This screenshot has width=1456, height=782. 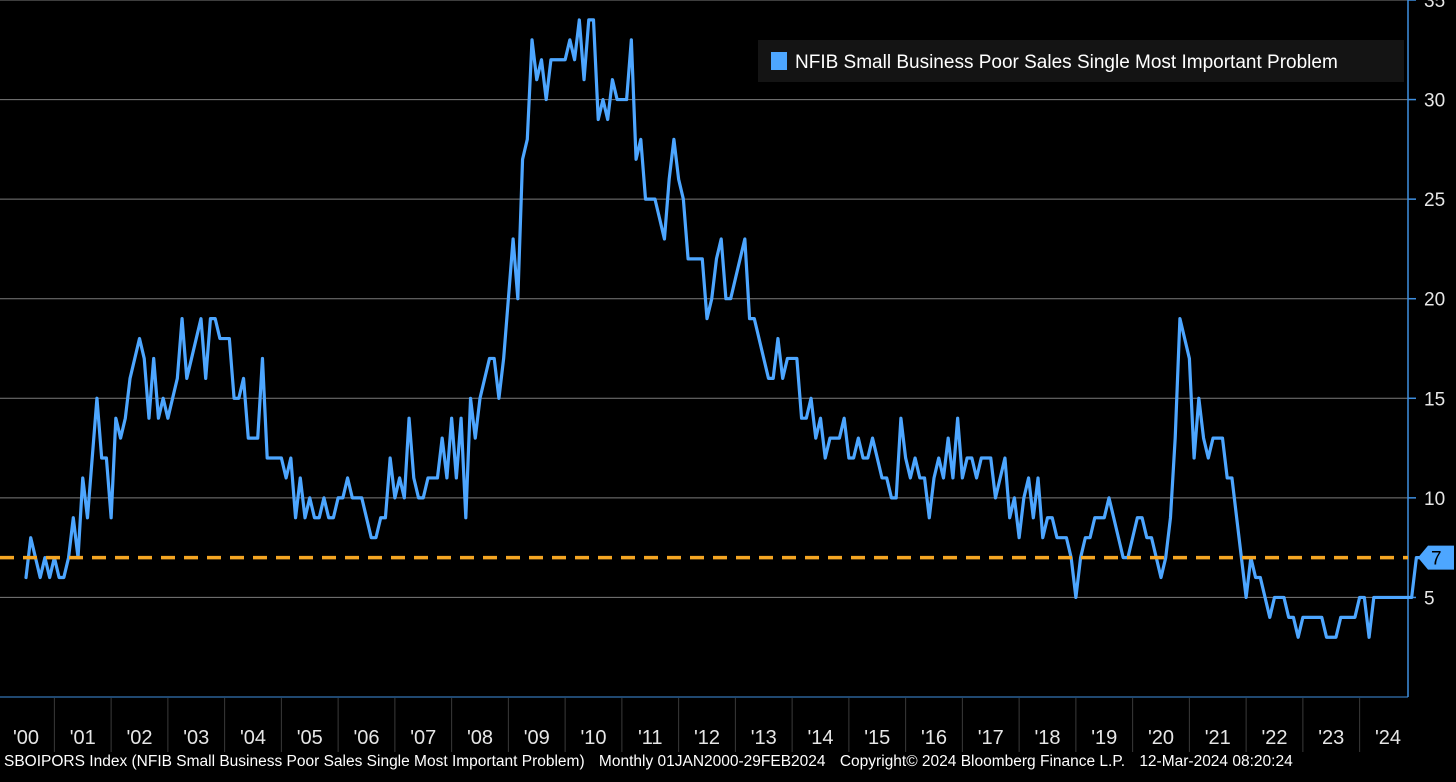 What do you see at coordinates (1331, 738) in the screenshot?
I see `x-tick-label: '23` at bounding box center [1331, 738].